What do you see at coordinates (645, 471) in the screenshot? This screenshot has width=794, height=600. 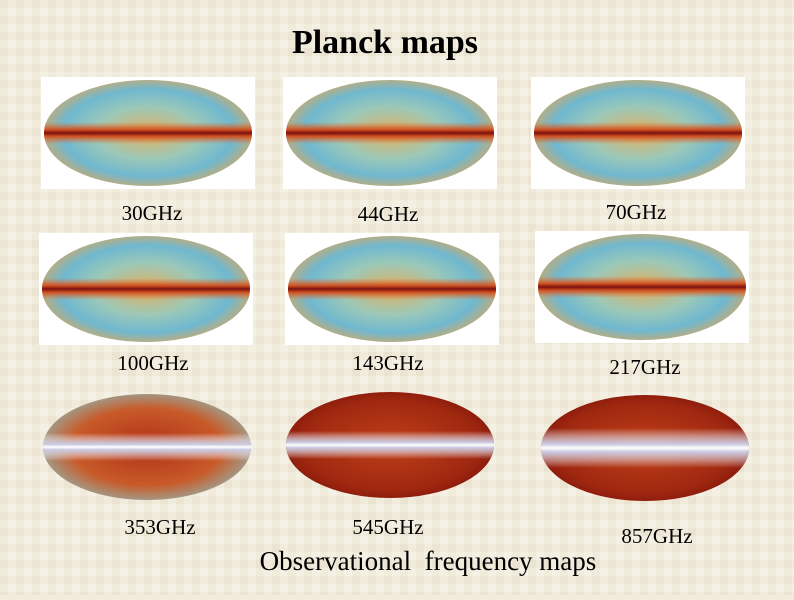 I see `sky-map: 857GHz` at bounding box center [645, 471].